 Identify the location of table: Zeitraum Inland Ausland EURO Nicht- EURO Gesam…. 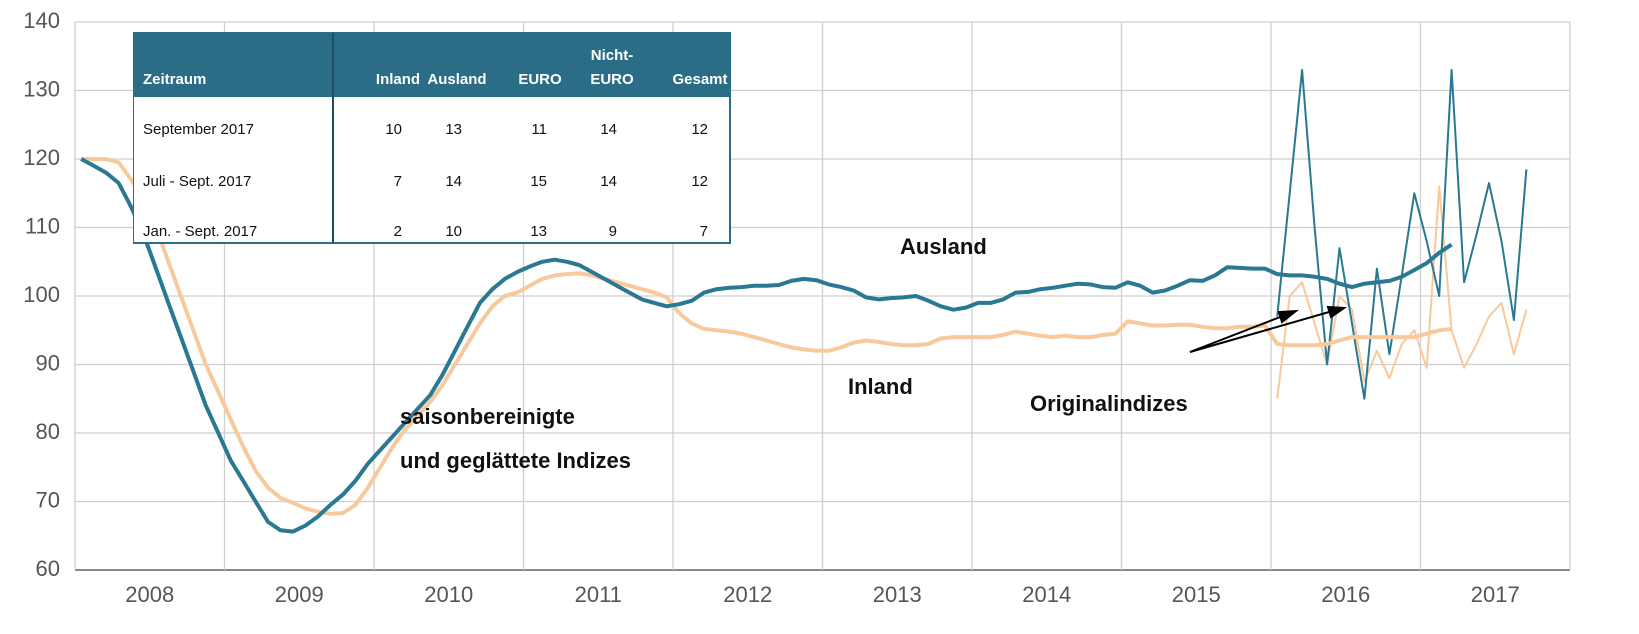
(432, 138).